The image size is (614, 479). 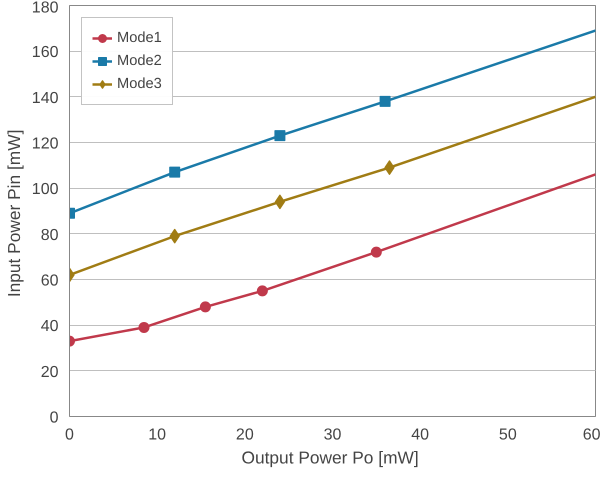 I want to click on x-tick-label: 10, so click(x=157, y=435).